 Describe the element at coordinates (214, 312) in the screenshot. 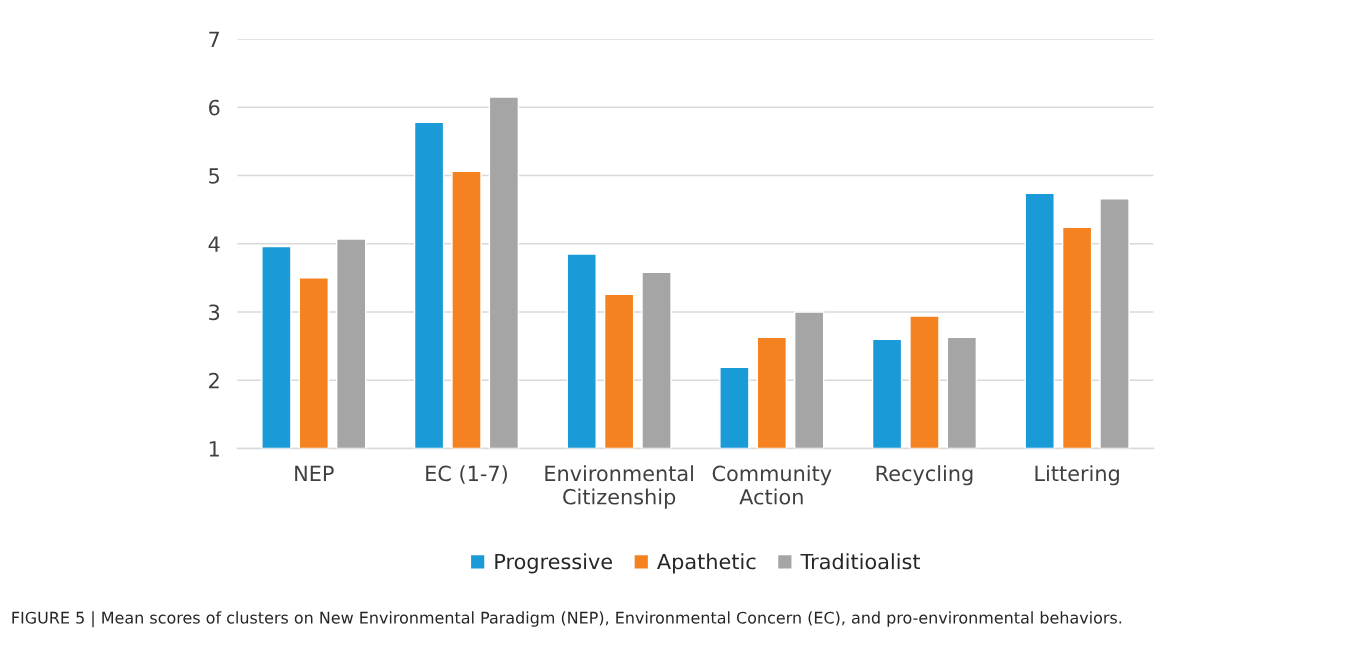

I see `y-tick-label: 3` at that location.